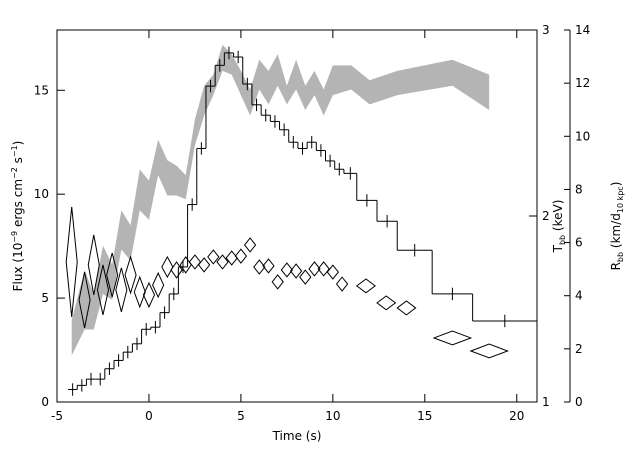 Image resolution: width=640 pixels, height=457 pixels. What do you see at coordinates (620, 257) in the screenshot?
I see `y3-axis-label-part: bb` at bounding box center [620, 257].